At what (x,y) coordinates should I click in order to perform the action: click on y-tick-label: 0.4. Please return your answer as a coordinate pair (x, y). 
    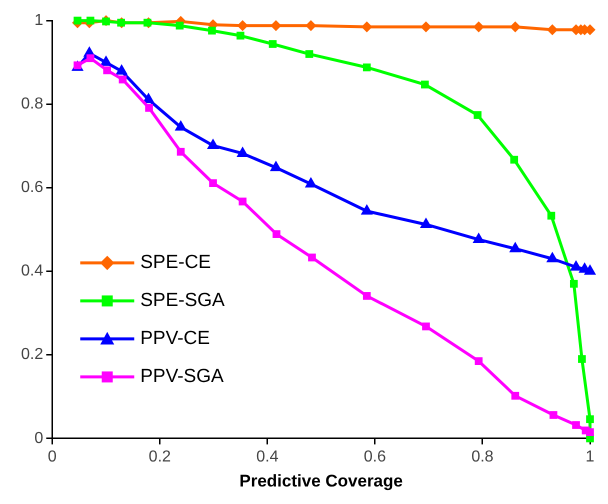
    Looking at the image, I should click on (32, 271).